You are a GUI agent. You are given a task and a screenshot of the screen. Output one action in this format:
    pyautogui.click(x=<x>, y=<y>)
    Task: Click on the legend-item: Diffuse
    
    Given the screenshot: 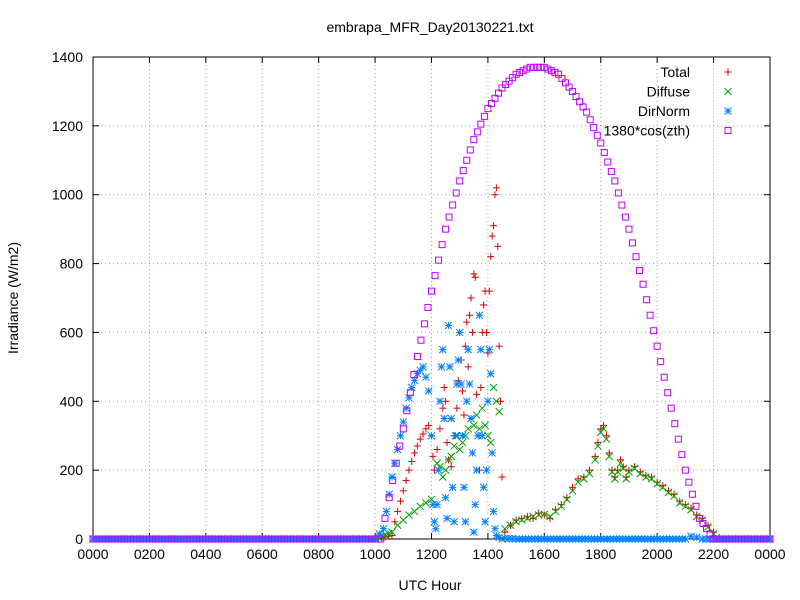 What is the action you would take?
    pyautogui.click(x=689, y=92)
    